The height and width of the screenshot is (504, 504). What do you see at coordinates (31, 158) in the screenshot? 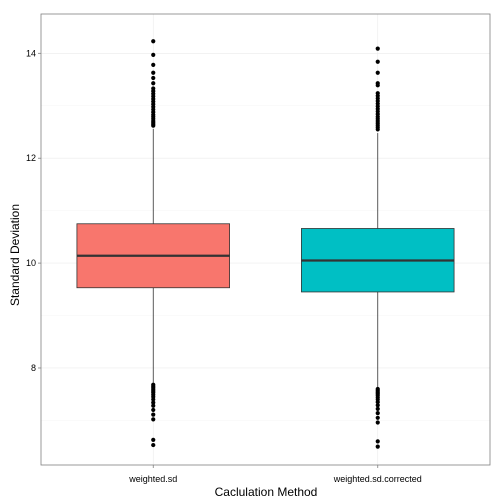
I see `y-tick-label: 12` at bounding box center [31, 158].